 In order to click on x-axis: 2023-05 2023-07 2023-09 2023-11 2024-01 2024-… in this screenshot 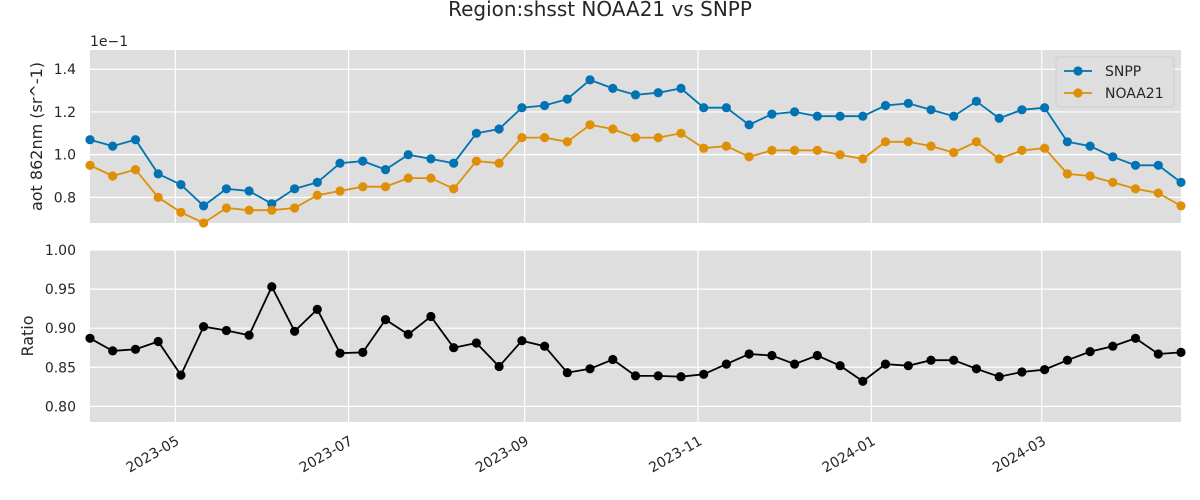, I will do `click(586, 454)`.